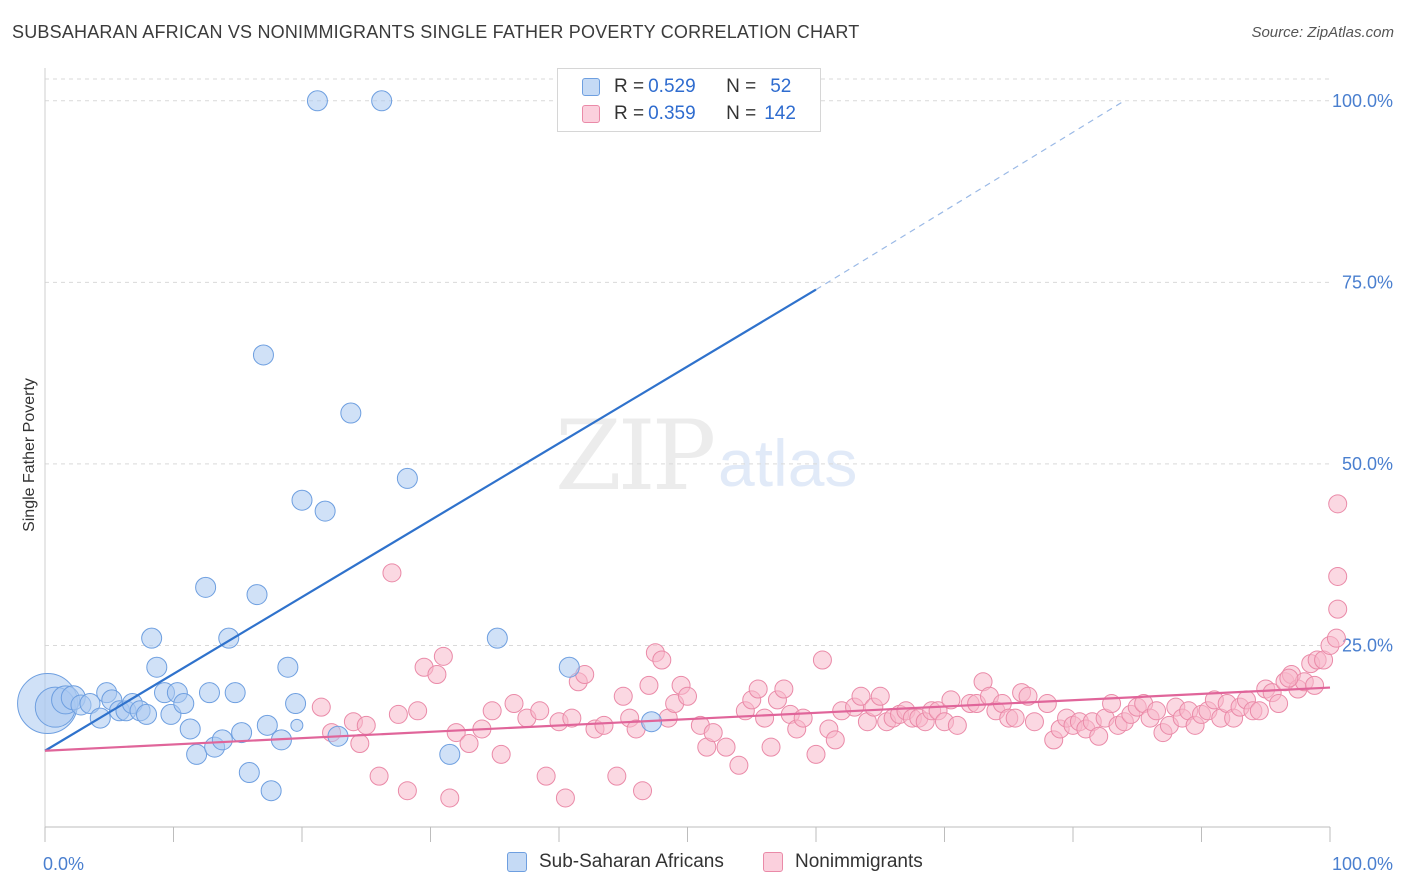  Describe the element at coordinates (843, 862) in the screenshot. I see `legend-item-nonimmigrants: Nonimmigrants` at that location.